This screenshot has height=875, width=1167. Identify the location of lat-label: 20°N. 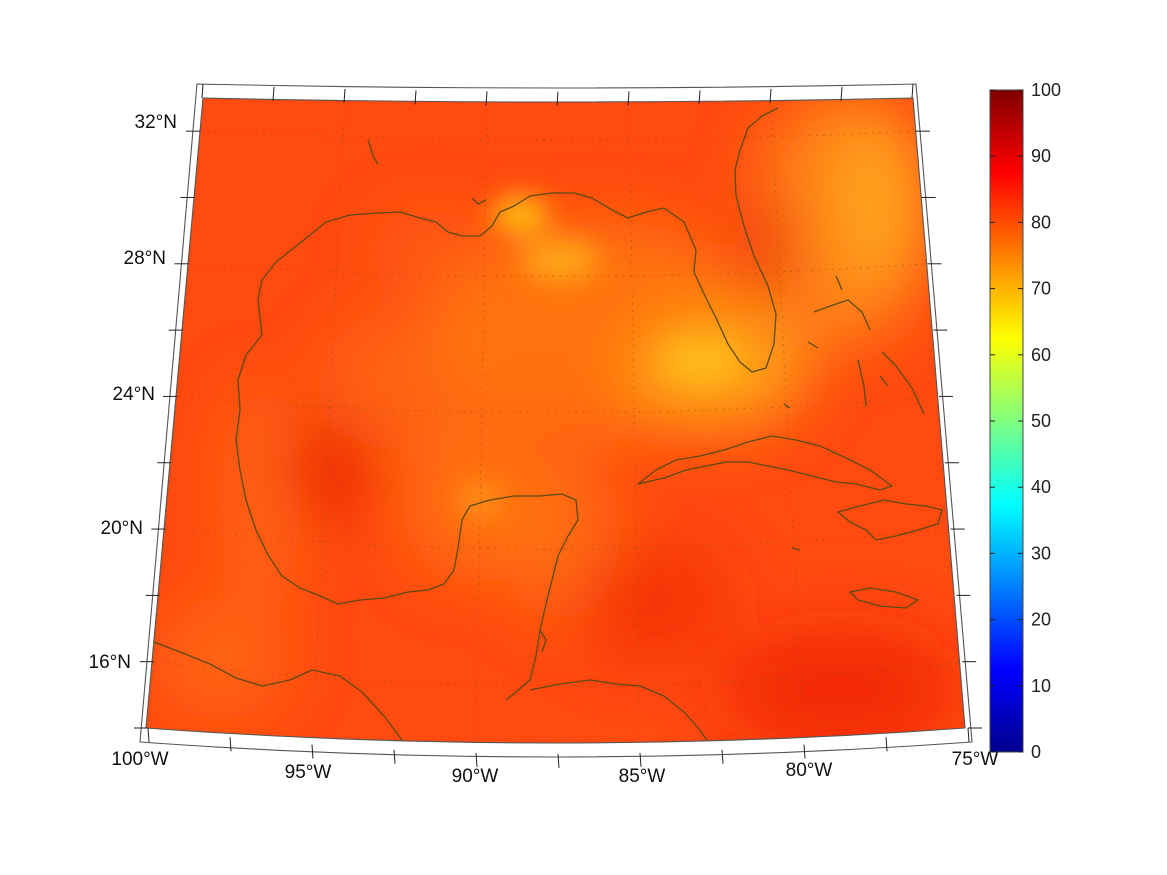
(122, 528).